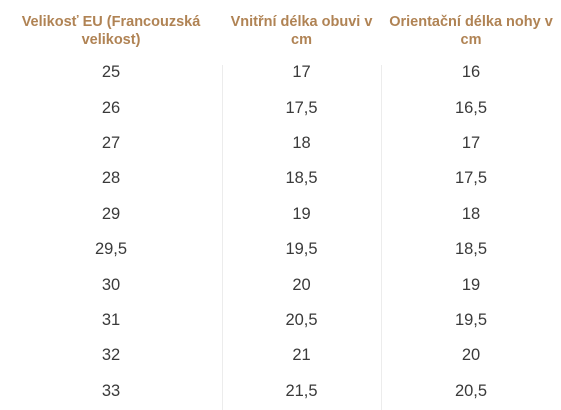 This screenshot has height=410, width=561. I want to click on cell-foot-length: 16, so click(471, 72).